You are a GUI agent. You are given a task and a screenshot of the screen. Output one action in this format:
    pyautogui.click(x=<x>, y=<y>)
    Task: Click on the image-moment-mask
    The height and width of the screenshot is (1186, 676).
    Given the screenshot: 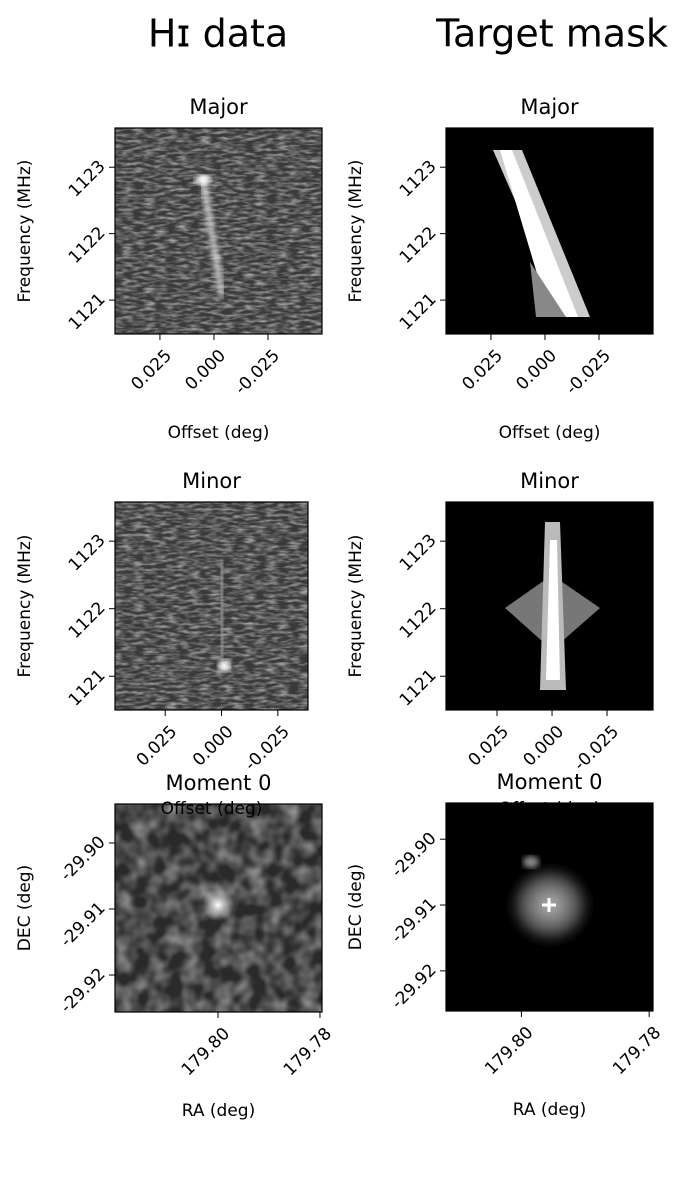 What is the action you would take?
    pyautogui.click(x=549, y=907)
    